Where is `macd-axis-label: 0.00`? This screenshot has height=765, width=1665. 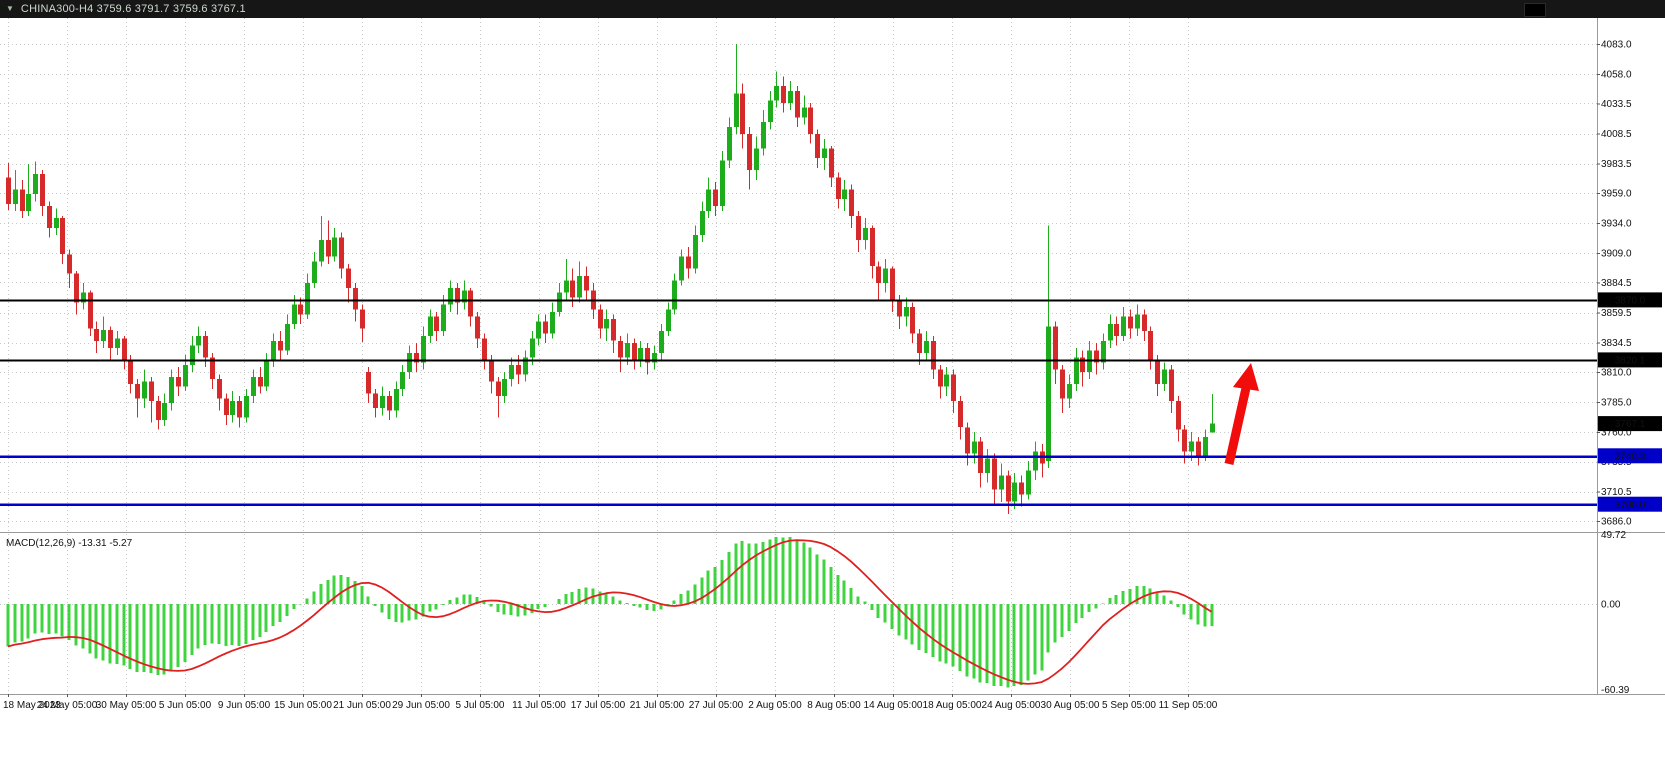
macd-axis-label: 0.00 is located at coordinates (1611, 605).